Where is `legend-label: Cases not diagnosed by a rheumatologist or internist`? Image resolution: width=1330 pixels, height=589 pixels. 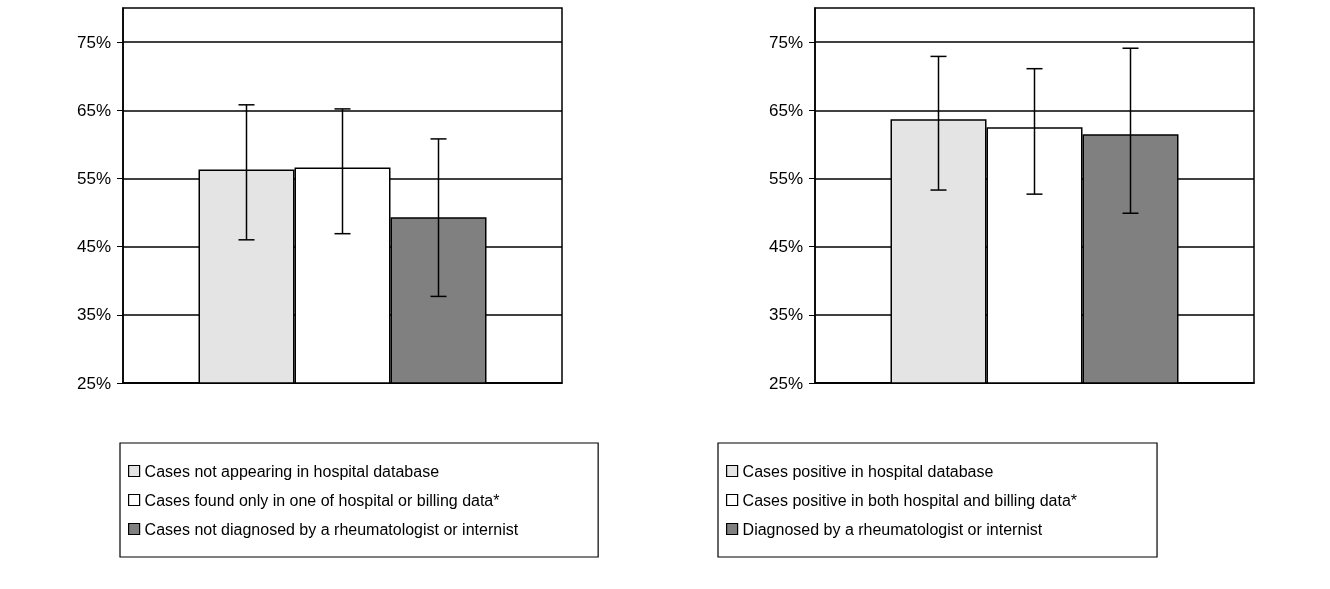 legend-label: Cases not diagnosed by a rheumatologist or internist is located at coordinates (331, 529).